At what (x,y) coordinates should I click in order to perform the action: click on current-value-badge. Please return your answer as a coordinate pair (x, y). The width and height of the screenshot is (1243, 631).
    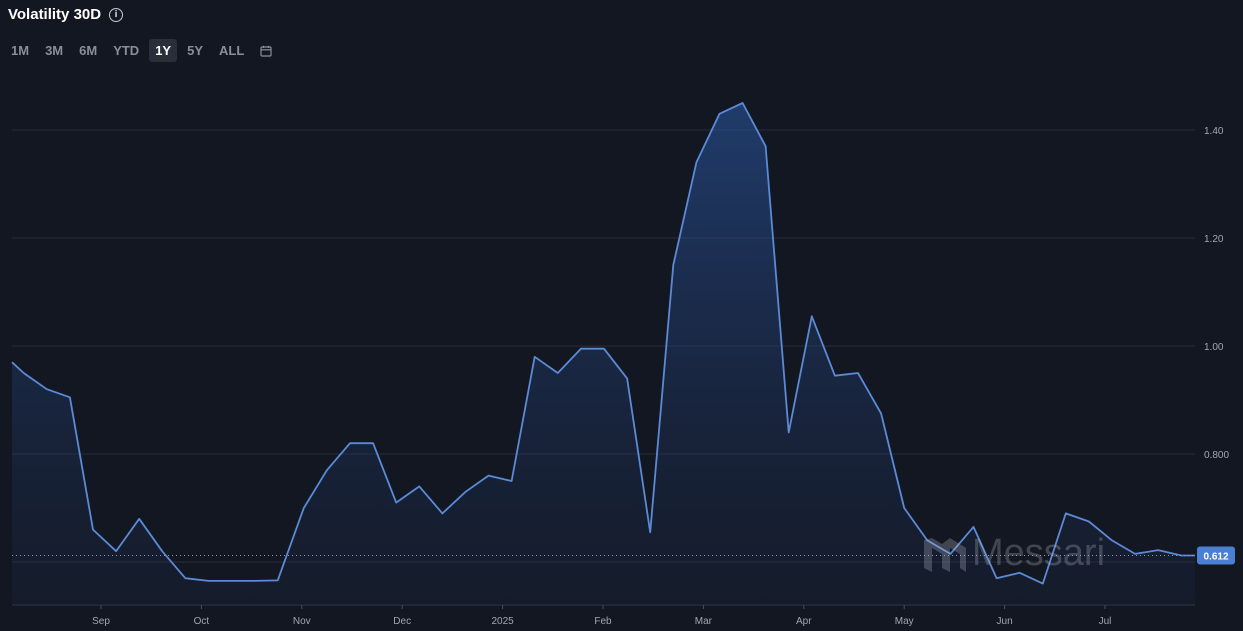
    Looking at the image, I should click on (1216, 555).